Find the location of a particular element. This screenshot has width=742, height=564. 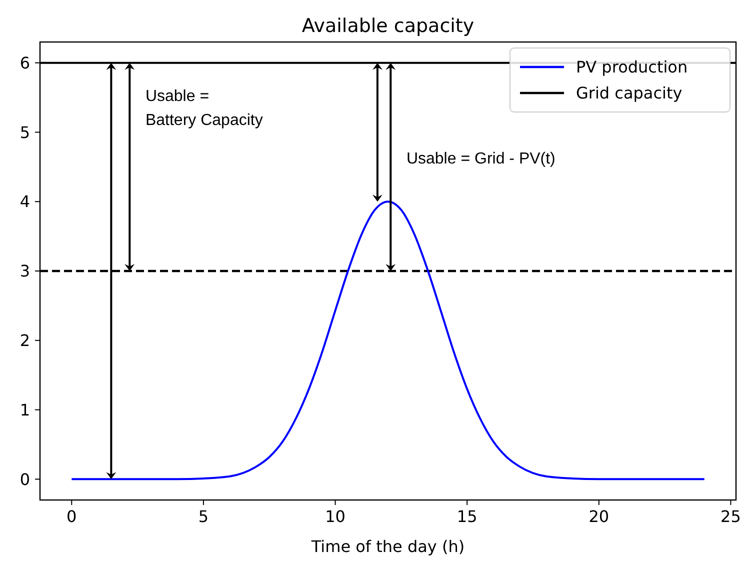

x-tick-label: 20 is located at coordinates (599, 516).